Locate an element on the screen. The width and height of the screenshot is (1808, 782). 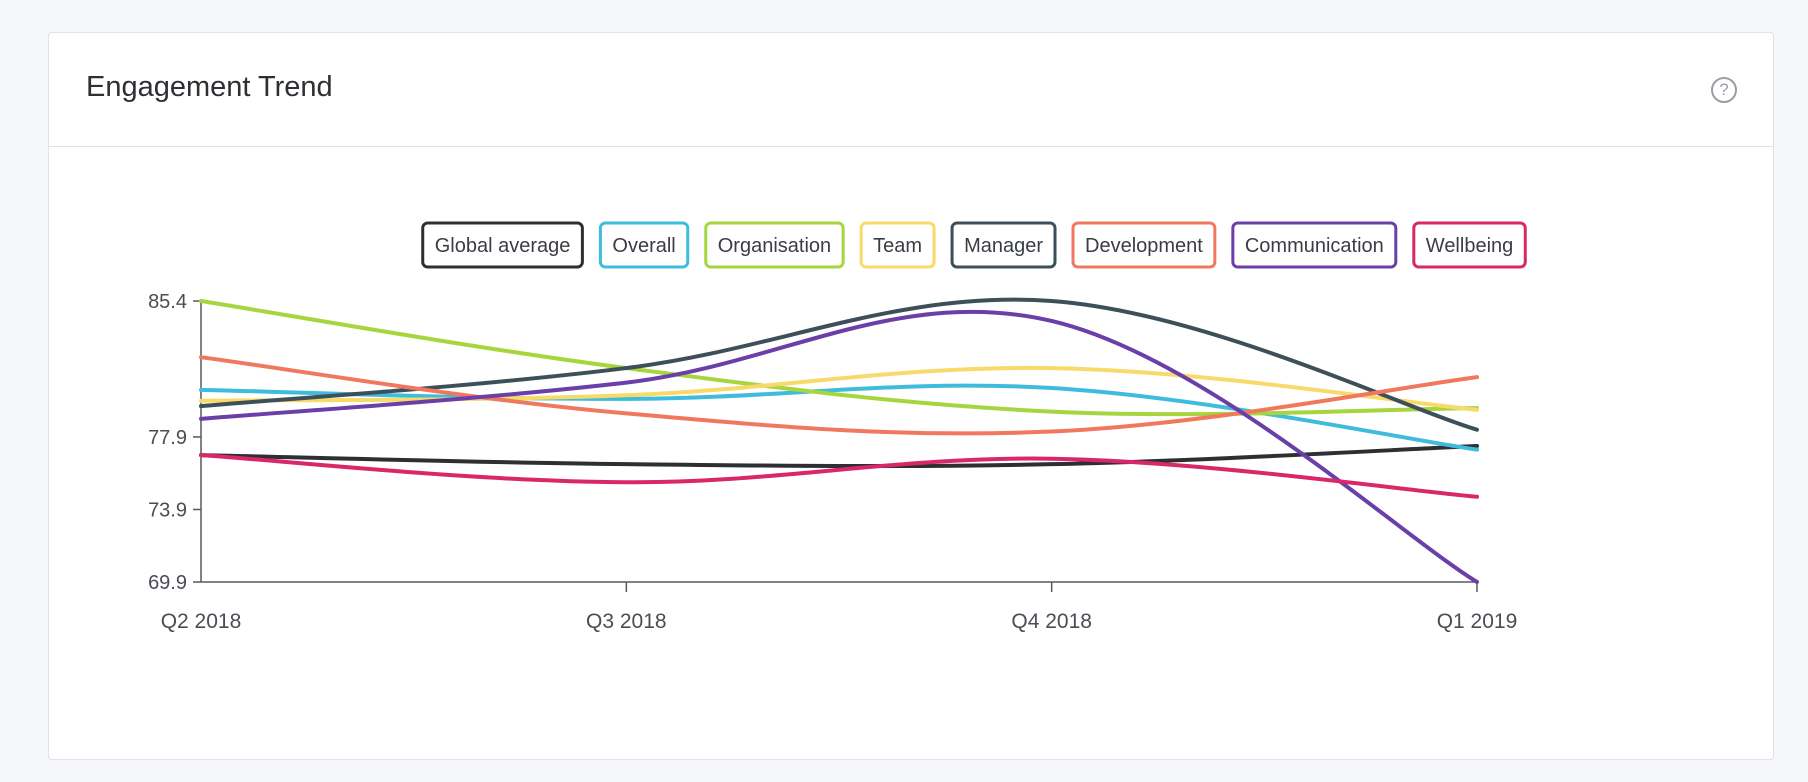
legend-item-global-average: Global average is located at coordinates (502, 245).